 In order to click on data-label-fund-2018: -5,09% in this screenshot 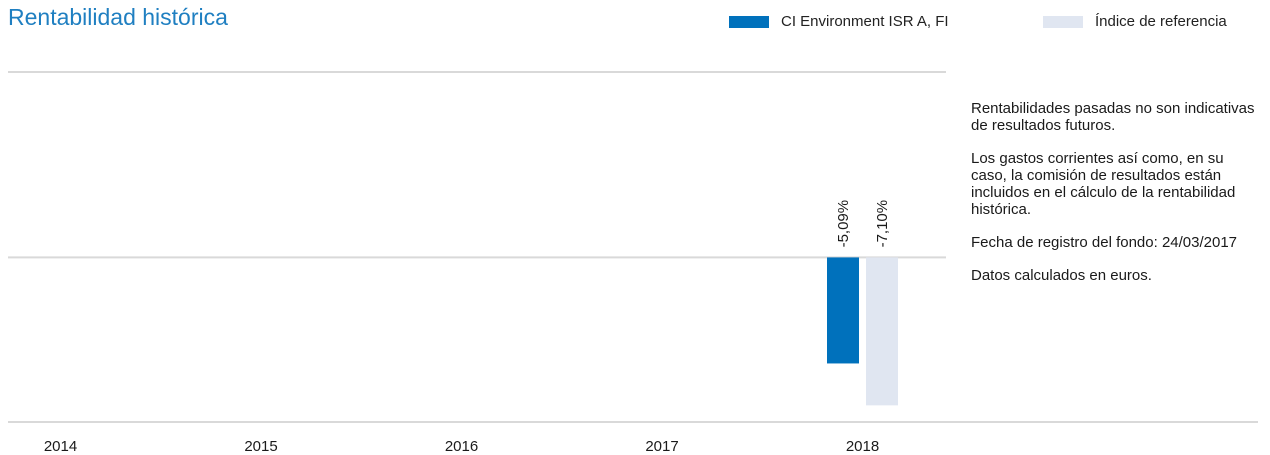, I will do `click(843, 224)`.